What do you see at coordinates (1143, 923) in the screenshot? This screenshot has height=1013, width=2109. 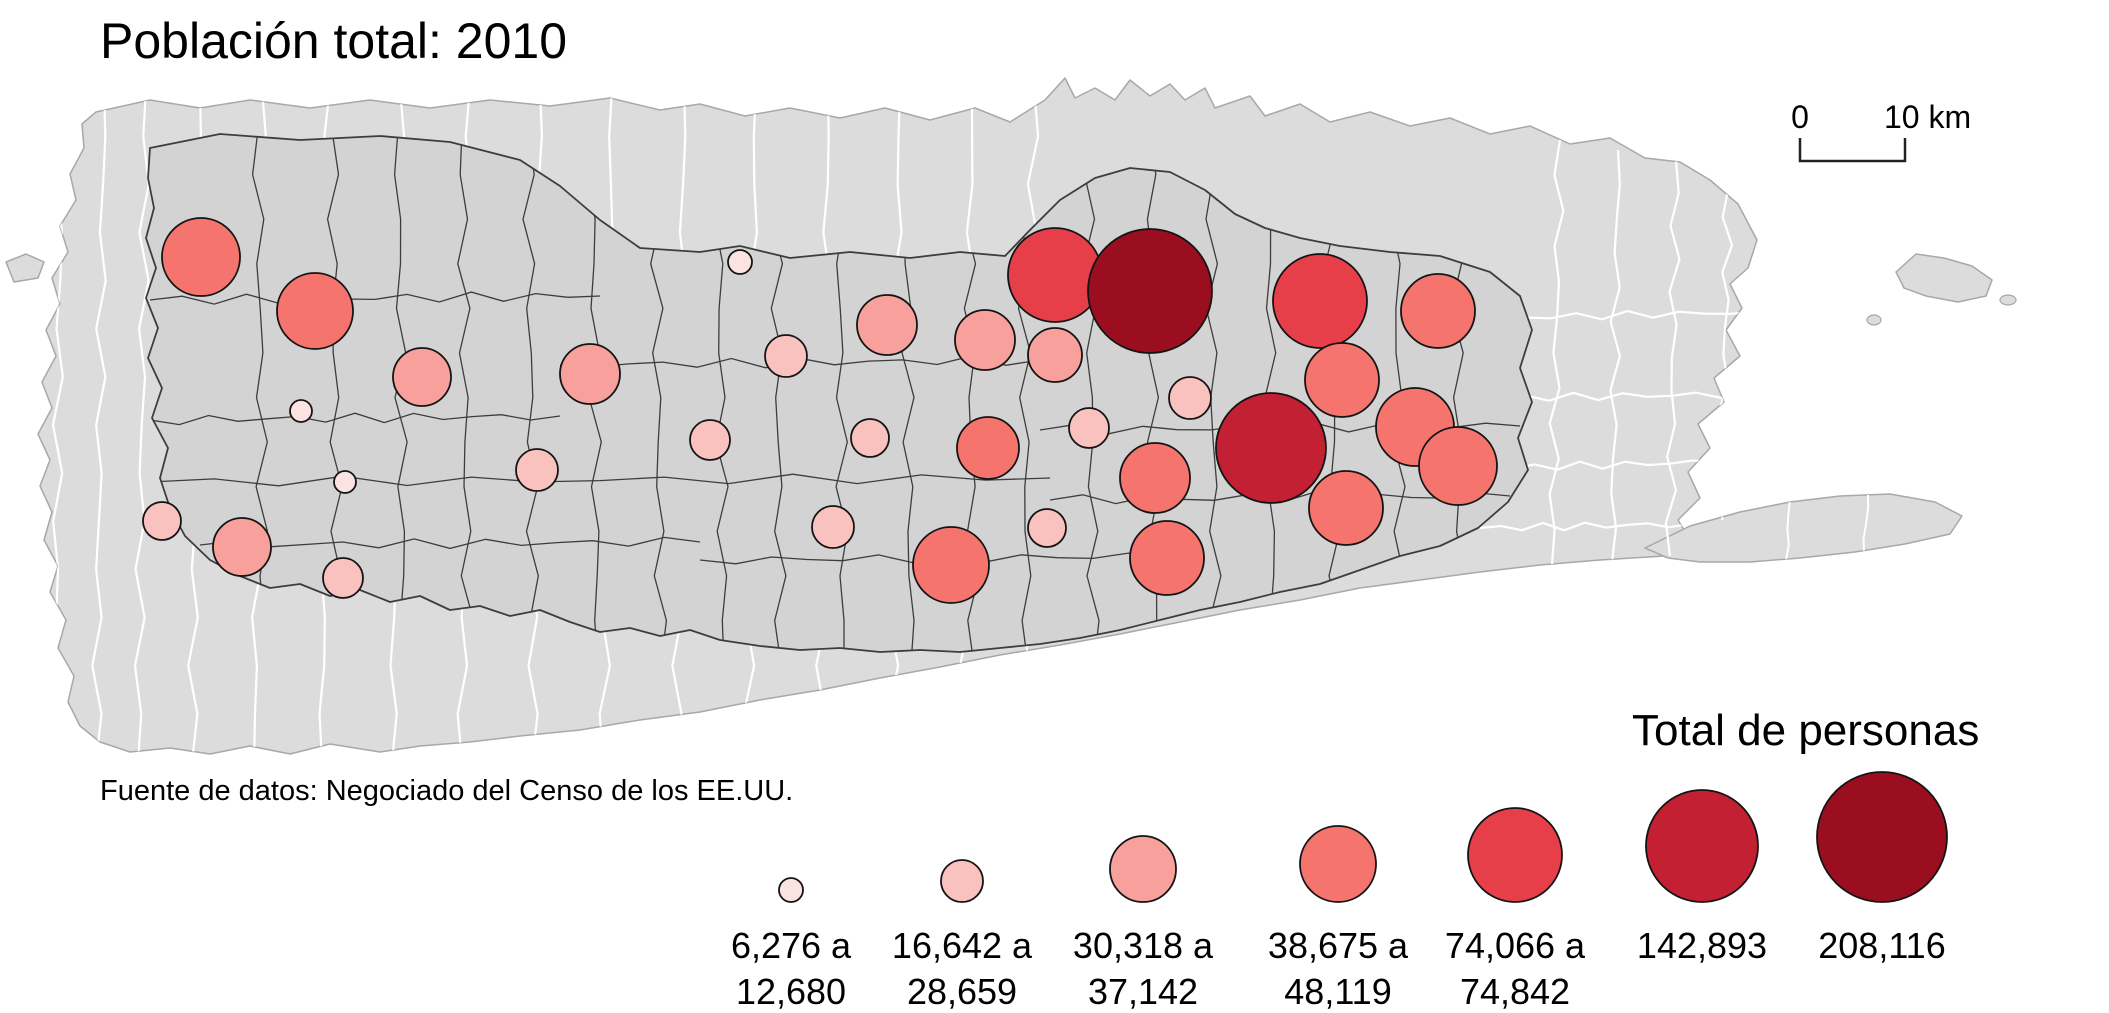 I see `legend-item: 30,318 a 37,142` at bounding box center [1143, 923].